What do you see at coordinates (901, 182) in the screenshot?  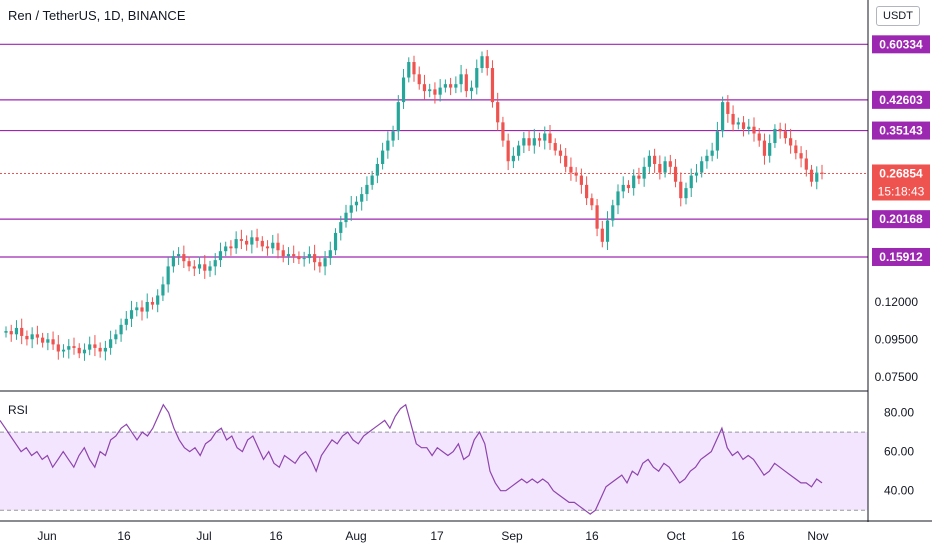 I see `current-price-tag` at bounding box center [901, 182].